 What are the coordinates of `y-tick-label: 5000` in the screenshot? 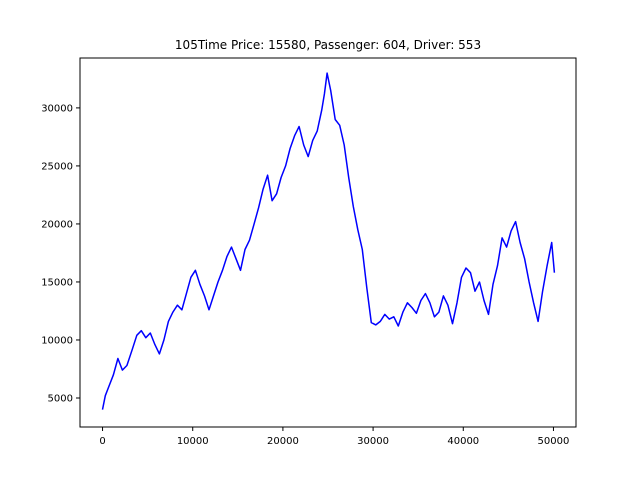 It's located at (60, 398).